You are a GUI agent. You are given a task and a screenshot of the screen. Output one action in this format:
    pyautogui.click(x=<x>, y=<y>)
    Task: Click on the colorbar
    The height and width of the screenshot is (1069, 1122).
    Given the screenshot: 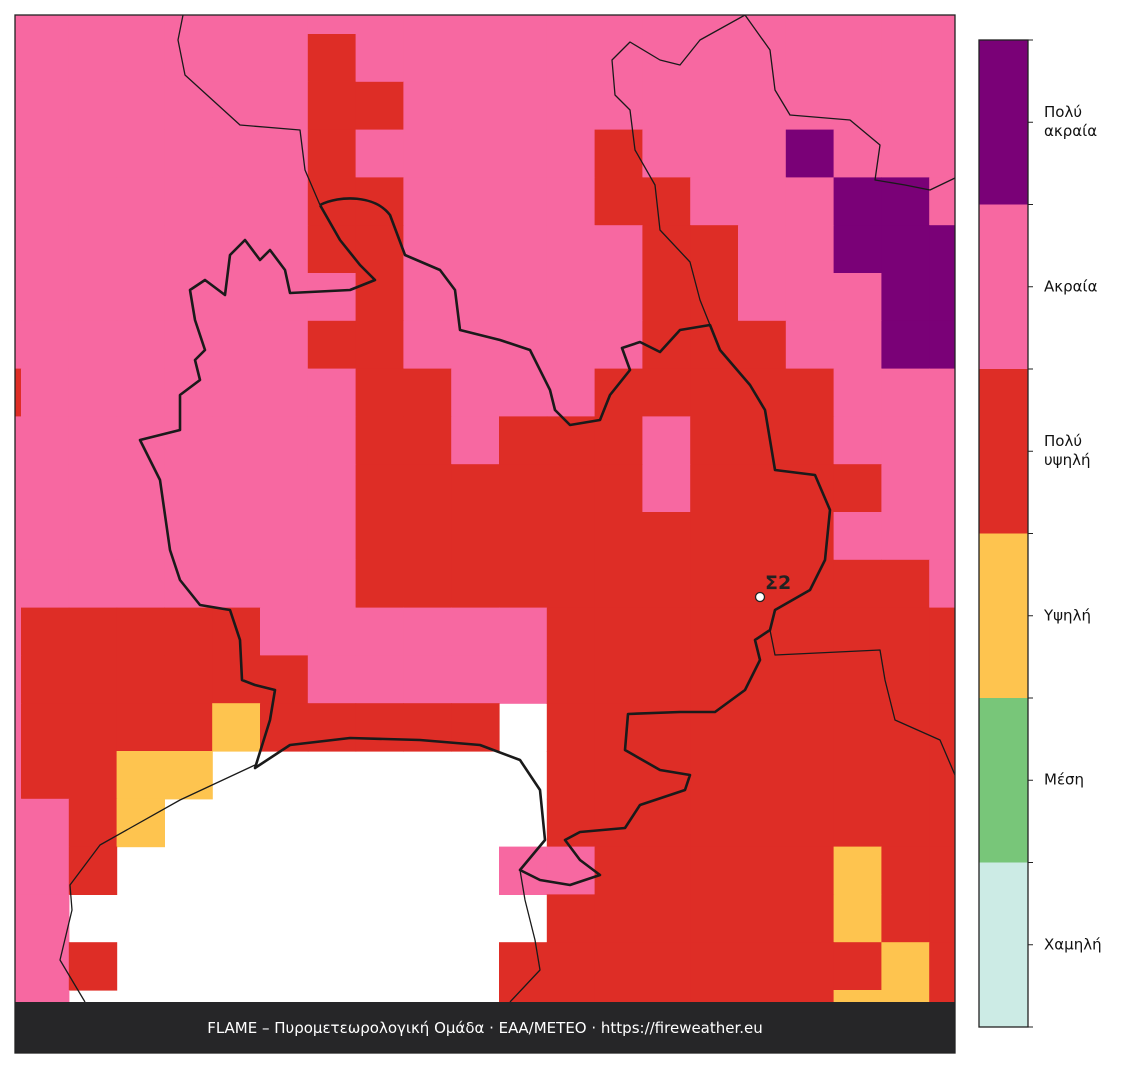 What is the action you would take?
    pyautogui.click(x=1005, y=533)
    